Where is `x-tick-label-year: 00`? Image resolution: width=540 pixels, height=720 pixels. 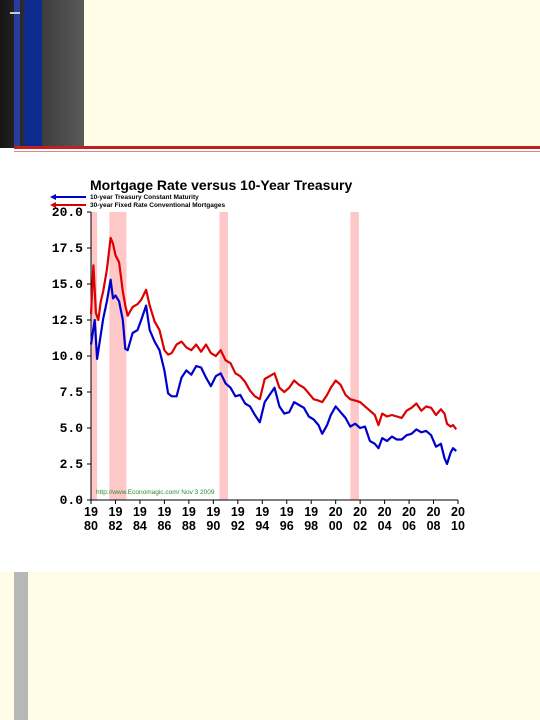
x-tick-label-year: 00 is located at coordinates (336, 526).